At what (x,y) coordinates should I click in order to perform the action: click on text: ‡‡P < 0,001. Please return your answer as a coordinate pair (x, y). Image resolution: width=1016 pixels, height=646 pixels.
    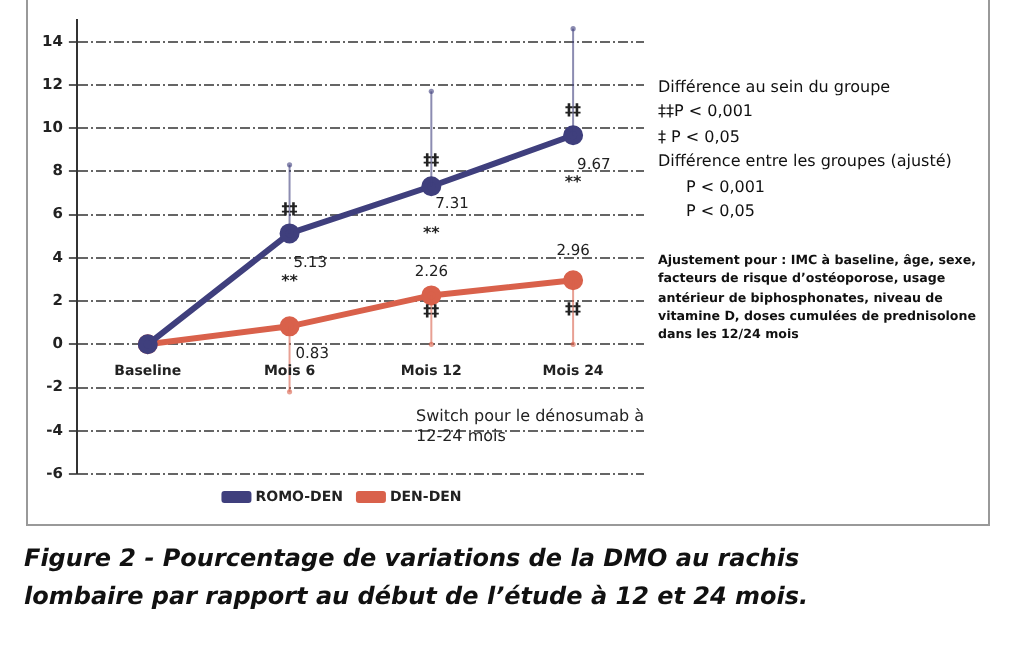
    Looking at the image, I should click on (707, 112).